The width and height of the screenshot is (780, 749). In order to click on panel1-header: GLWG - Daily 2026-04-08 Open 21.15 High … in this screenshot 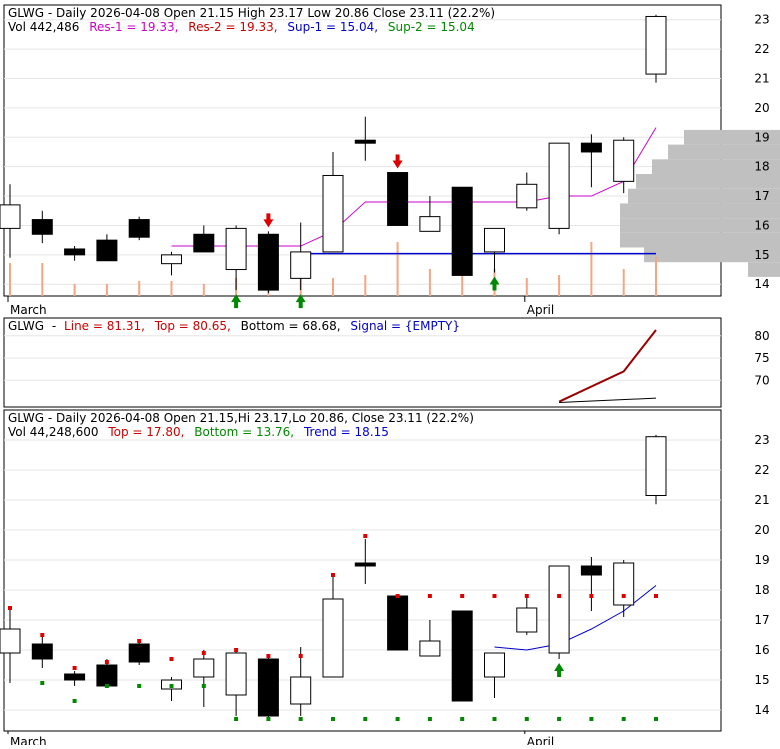, I will do `click(251, 13)`.